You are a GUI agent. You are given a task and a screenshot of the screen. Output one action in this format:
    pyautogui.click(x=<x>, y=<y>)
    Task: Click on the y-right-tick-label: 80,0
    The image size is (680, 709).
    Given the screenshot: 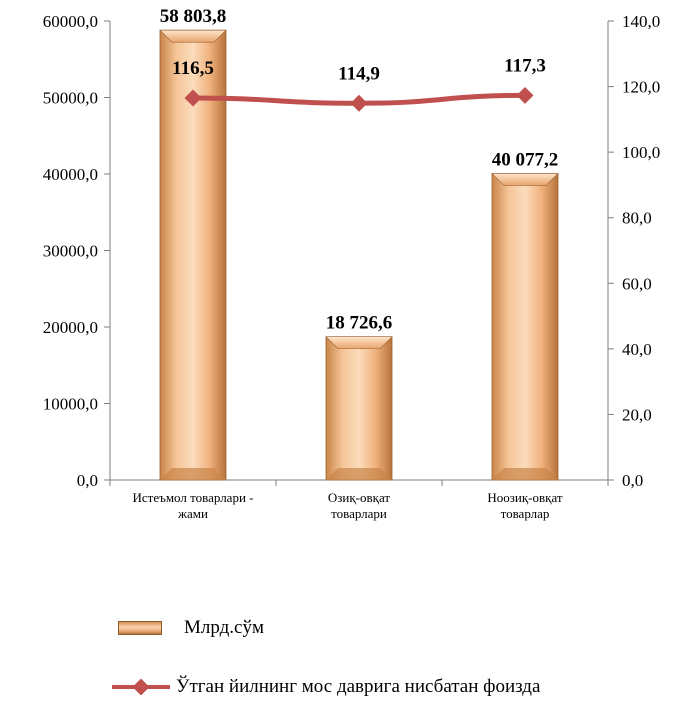 What is the action you would take?
    pyautogui.click(x=637, y=218)
    